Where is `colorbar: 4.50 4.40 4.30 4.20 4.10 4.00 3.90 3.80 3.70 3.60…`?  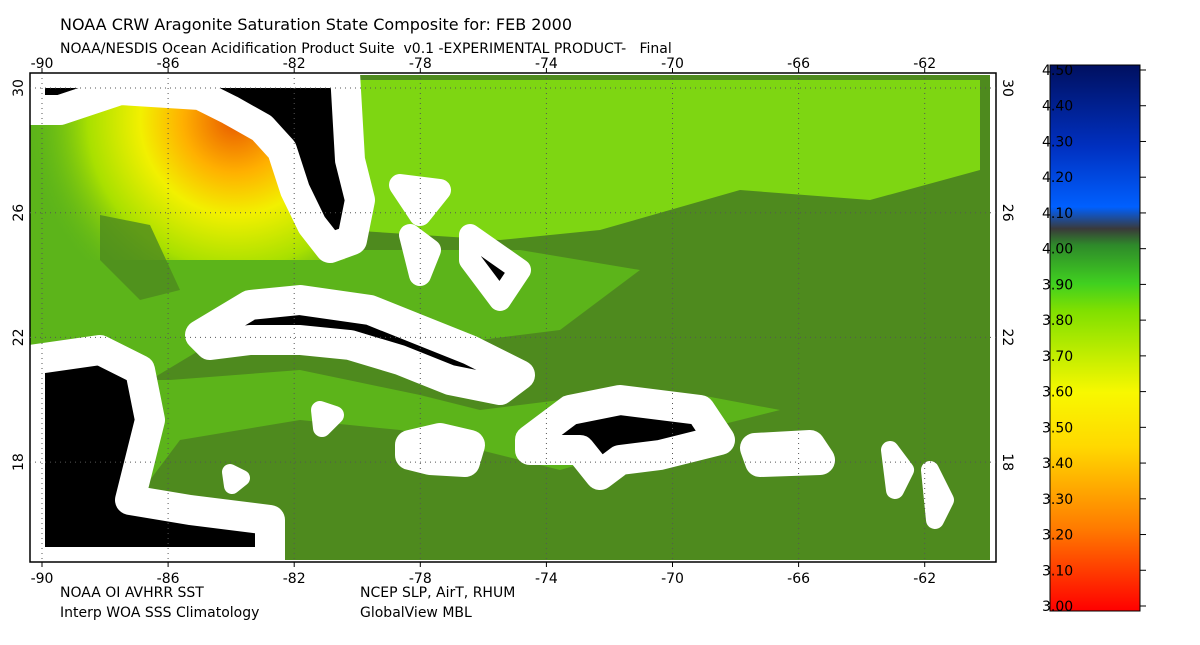
colorbar: 4.50 4.40 4.30 4.20 4.10 4.00 3.90 3.80 3.70 3.60… is located at coordinates (1094, 339).